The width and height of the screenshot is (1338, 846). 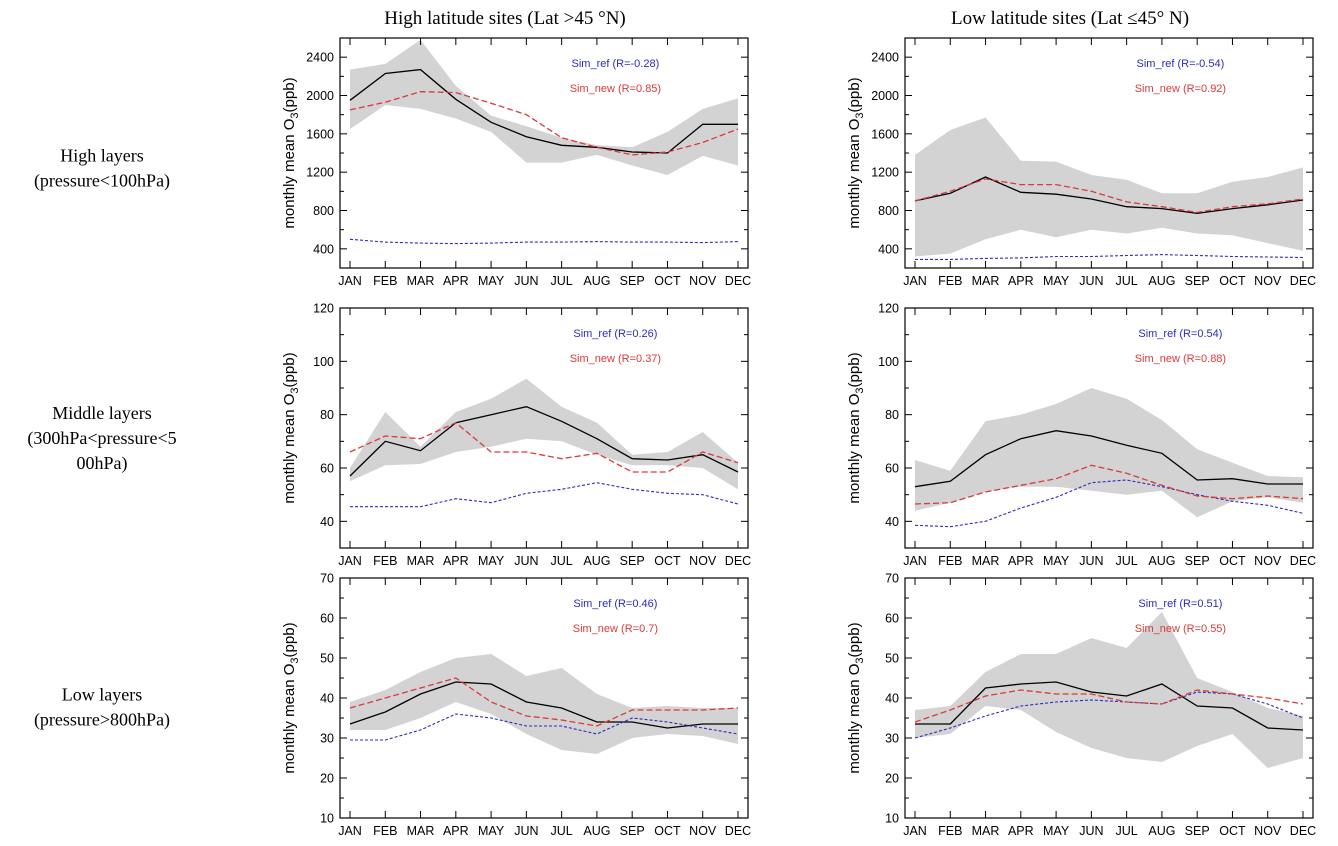 What do you see at coordinates (615, 629) in the screenshot?
I see `legend-sim-new: Sim_new (R=0.7)` at bounding box center [615, 629].